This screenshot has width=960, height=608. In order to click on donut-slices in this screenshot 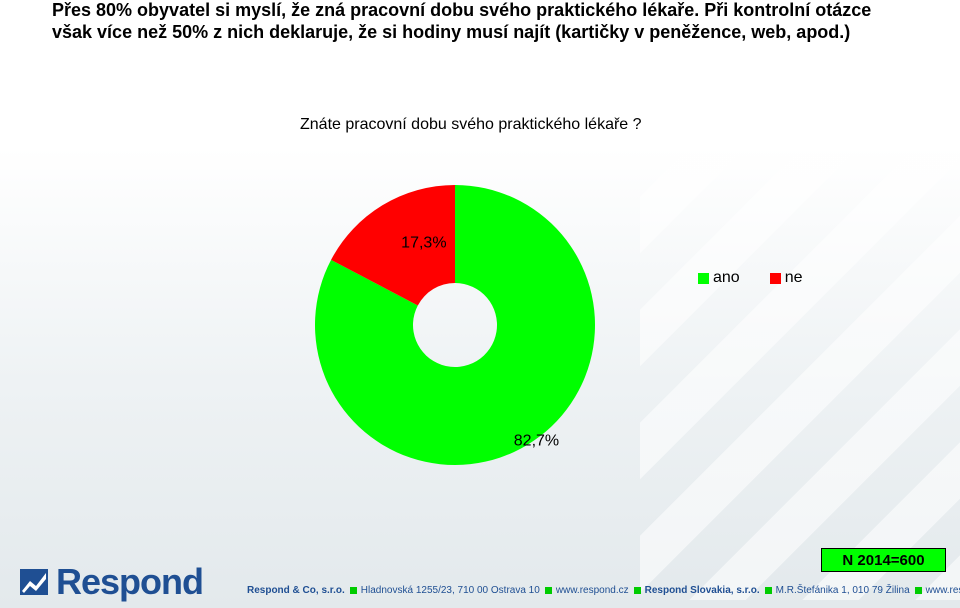, I will do `click(455, 325)`.